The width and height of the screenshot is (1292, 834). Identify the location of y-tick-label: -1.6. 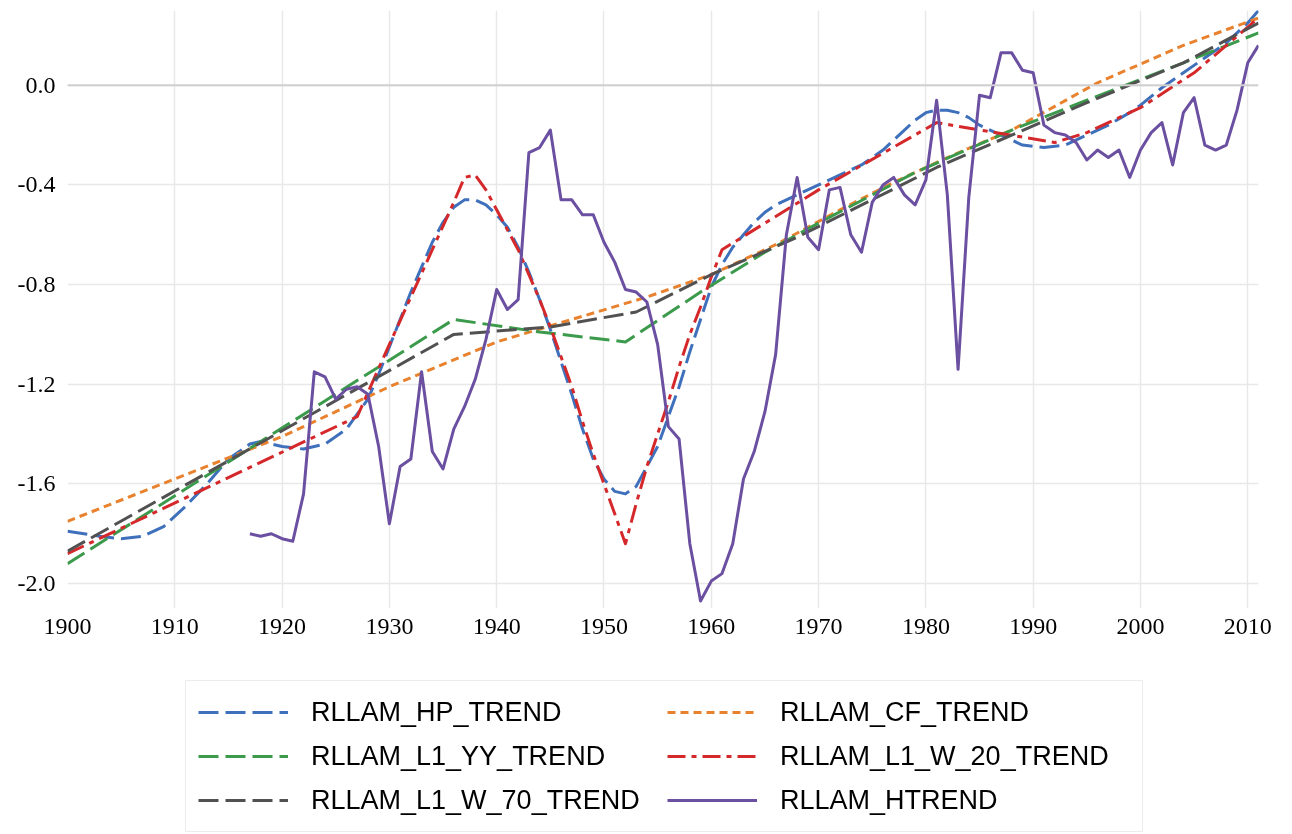
(36, 483).